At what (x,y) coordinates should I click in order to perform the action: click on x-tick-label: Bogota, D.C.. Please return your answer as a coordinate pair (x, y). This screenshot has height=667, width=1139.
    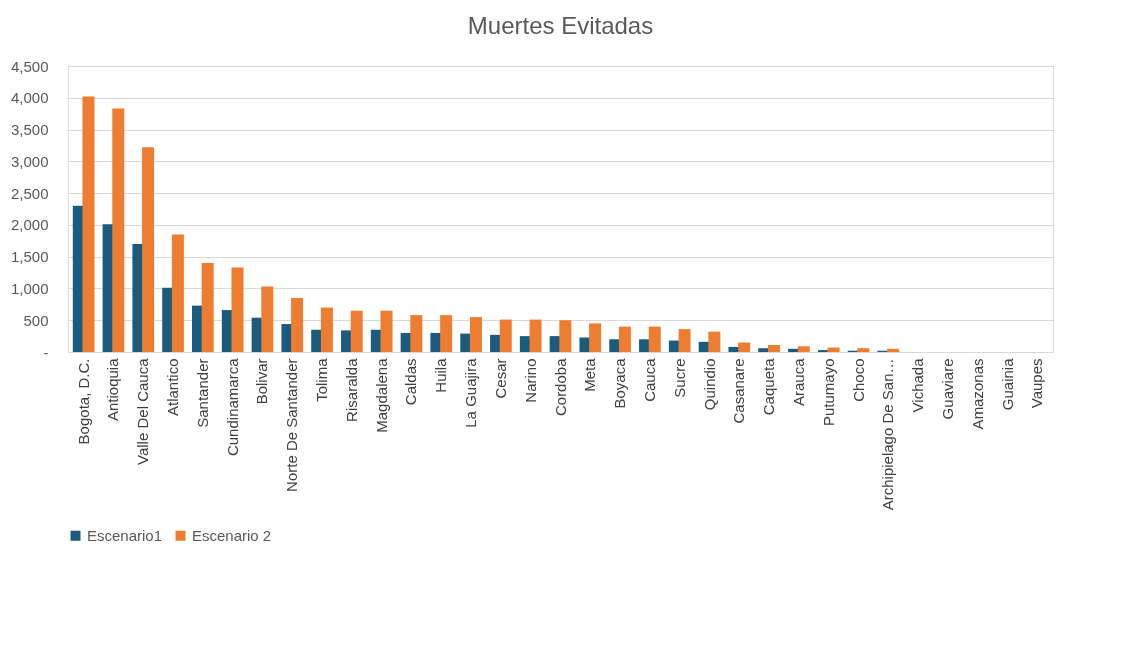
    Looking at the image, I should click on (83, 401).